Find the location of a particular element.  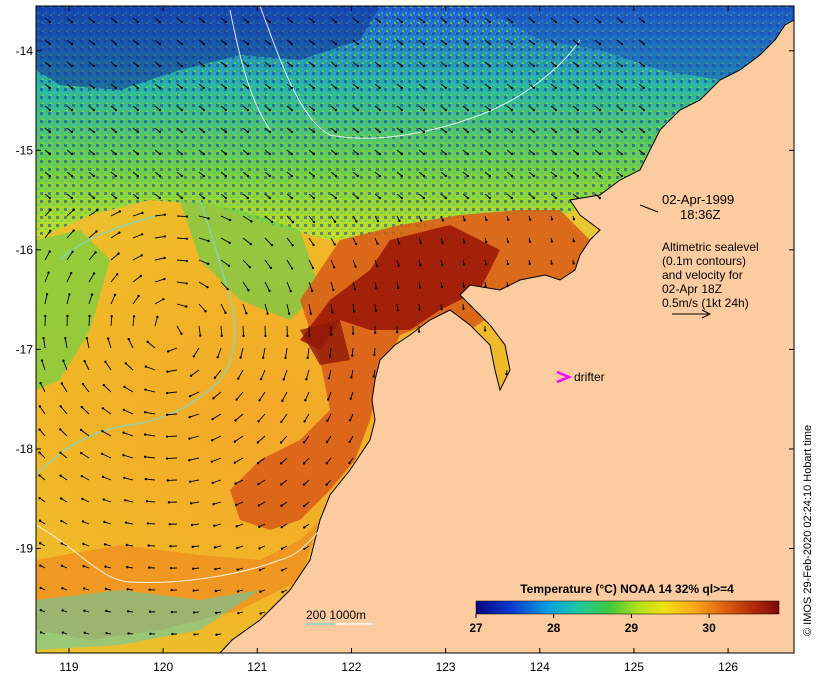

date-label: 02-Apr-1999 is located at coordinates (698, 199).